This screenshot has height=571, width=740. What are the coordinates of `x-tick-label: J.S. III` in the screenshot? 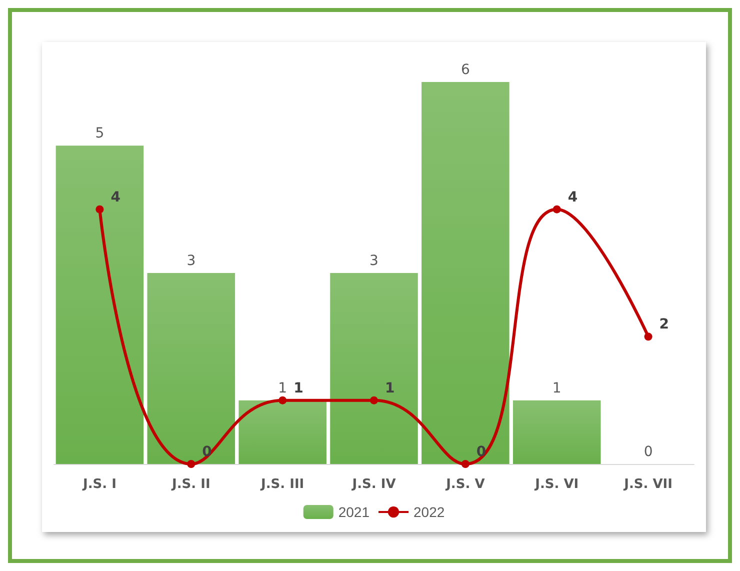 It's located at (282, 484).